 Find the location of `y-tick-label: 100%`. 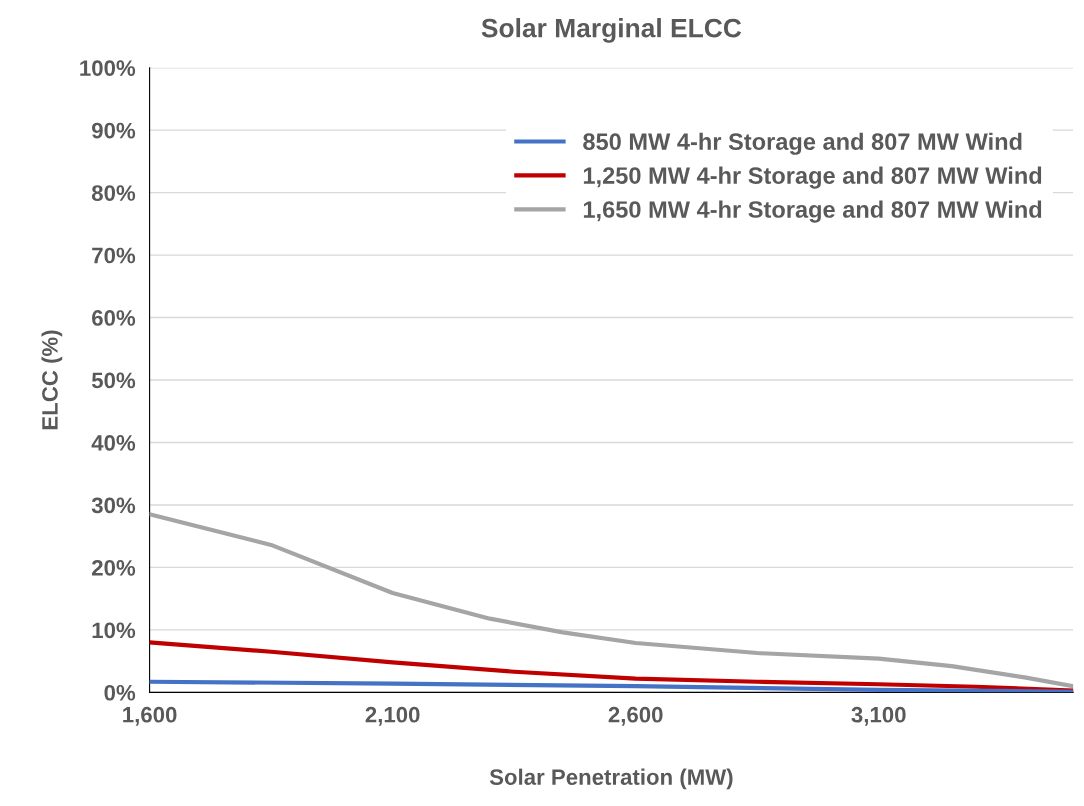

y-tick-label: 100% is located at coordinates (108, 68).